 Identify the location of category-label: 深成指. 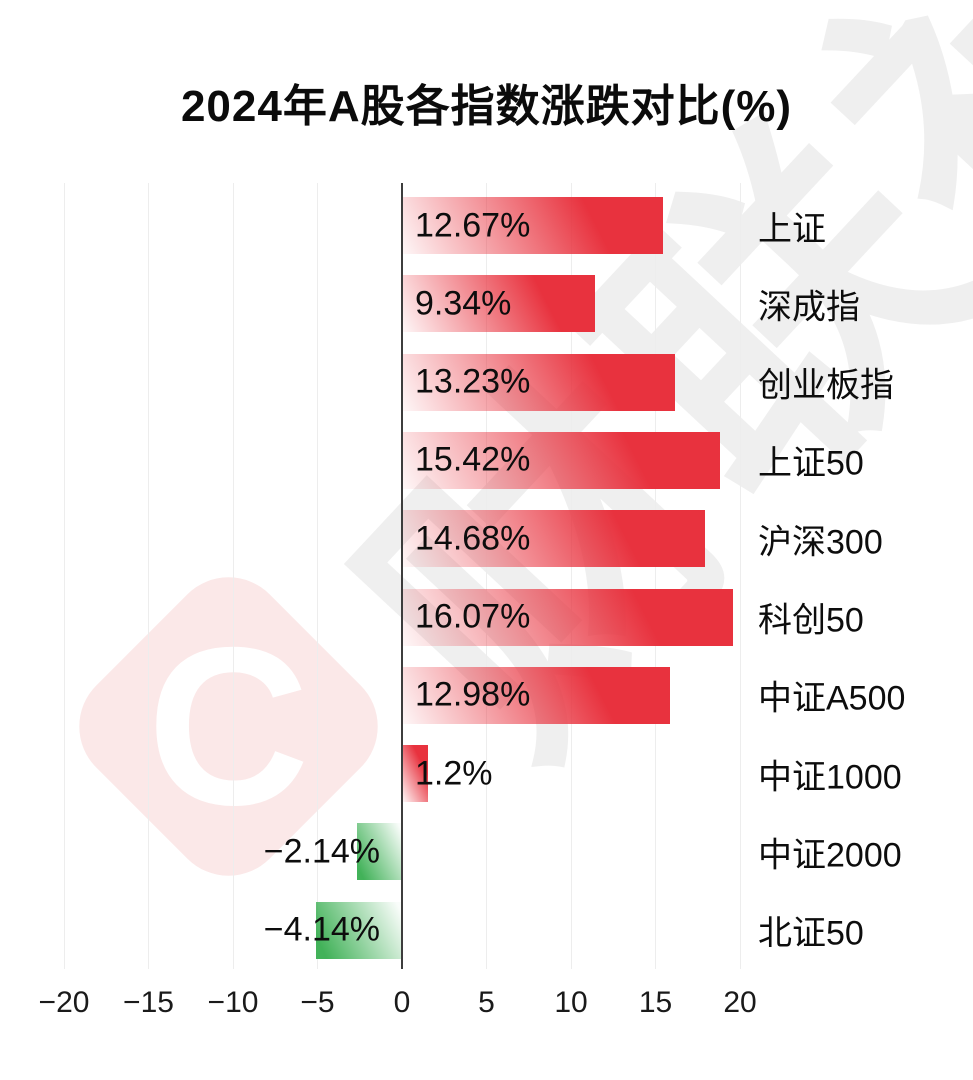
(809, 307).